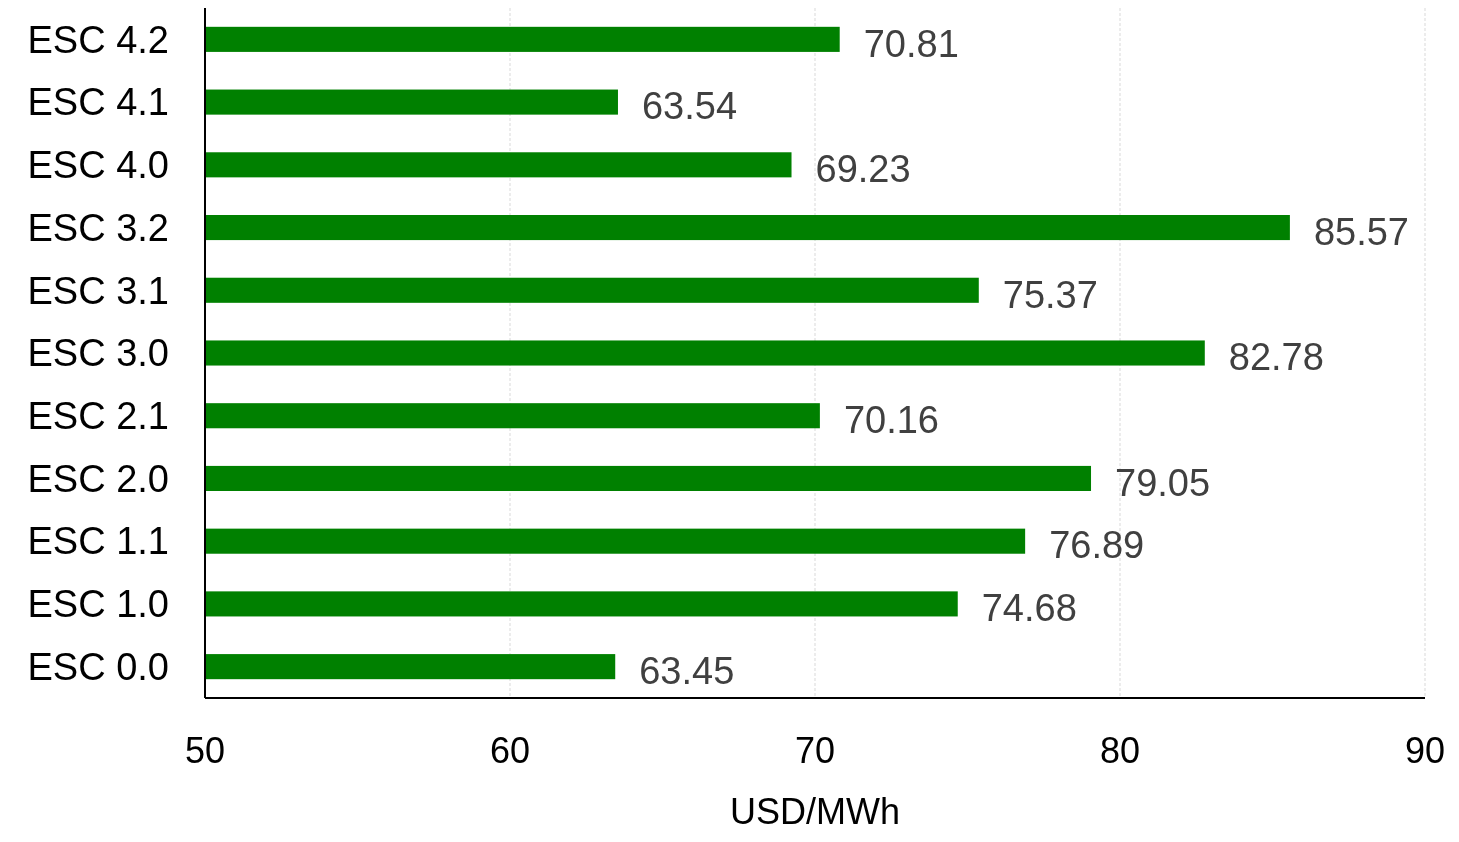 The width and height of the screenshot is (1459, 842). What do you see at coordinates (98, 541) in the screenshot?
I see `y-tick-label: ESC 1.1` at bounding box center [98, 541].